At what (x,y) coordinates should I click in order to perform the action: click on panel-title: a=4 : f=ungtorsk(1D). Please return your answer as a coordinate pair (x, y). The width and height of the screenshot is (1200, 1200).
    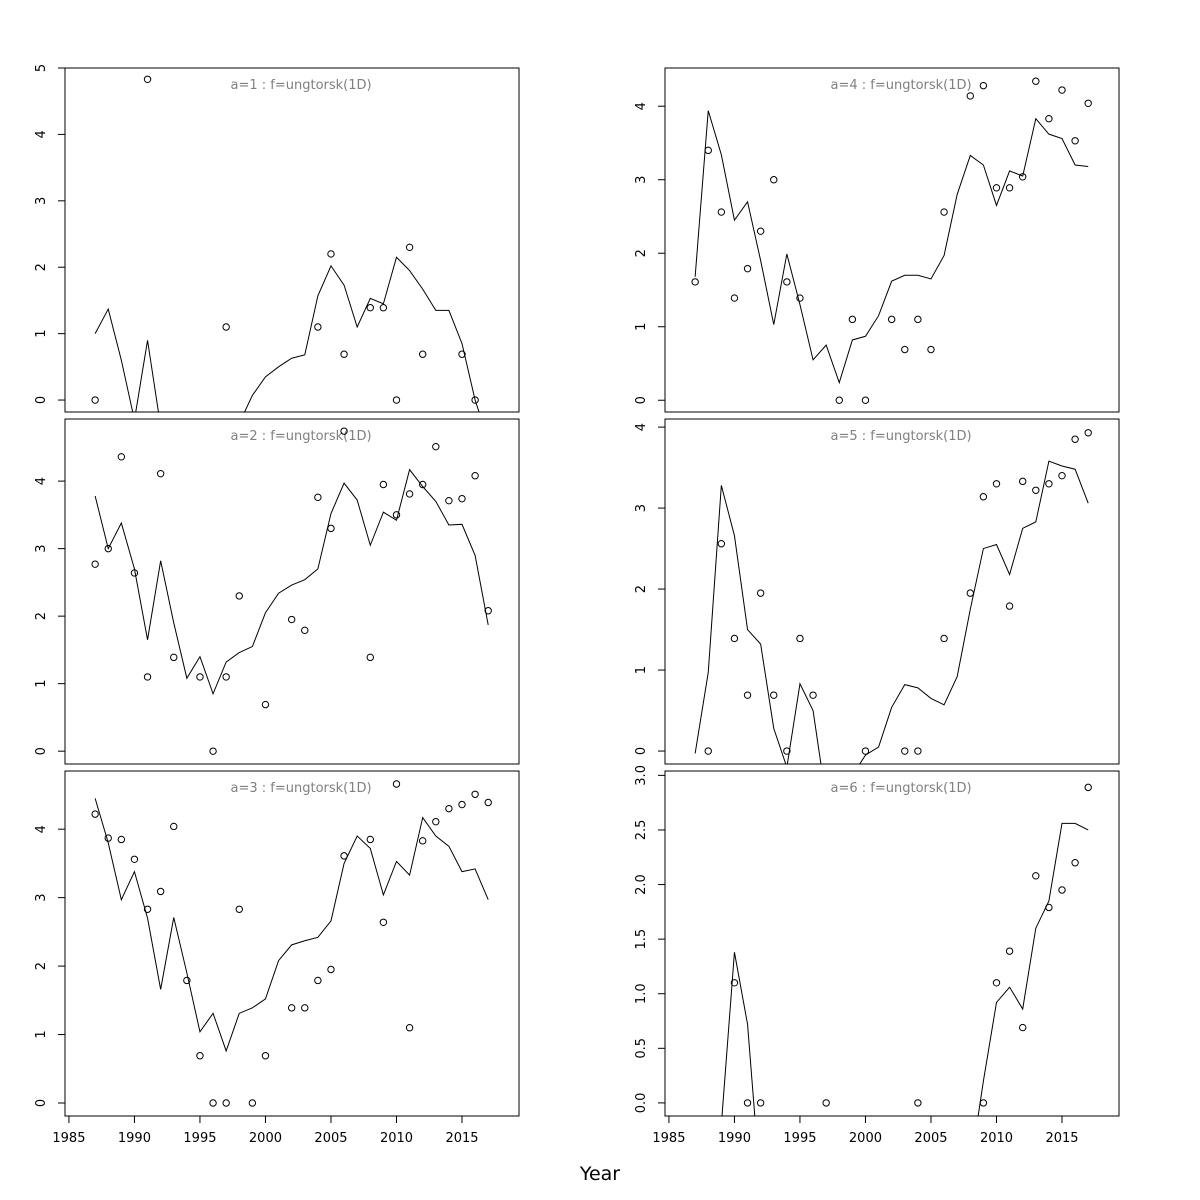
    Looking at the image, I should click on (901, 85).